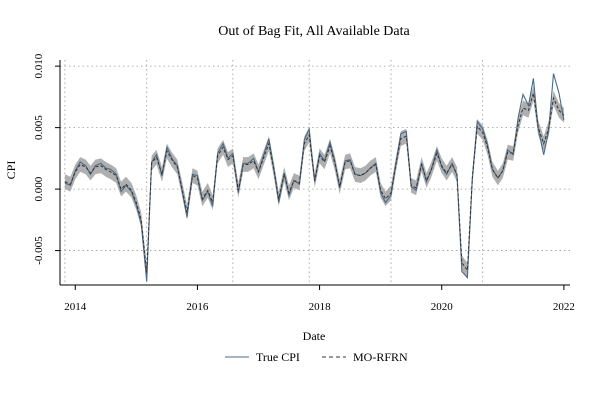  I want to click on x-tick-label: 2022, so click(564, 307).